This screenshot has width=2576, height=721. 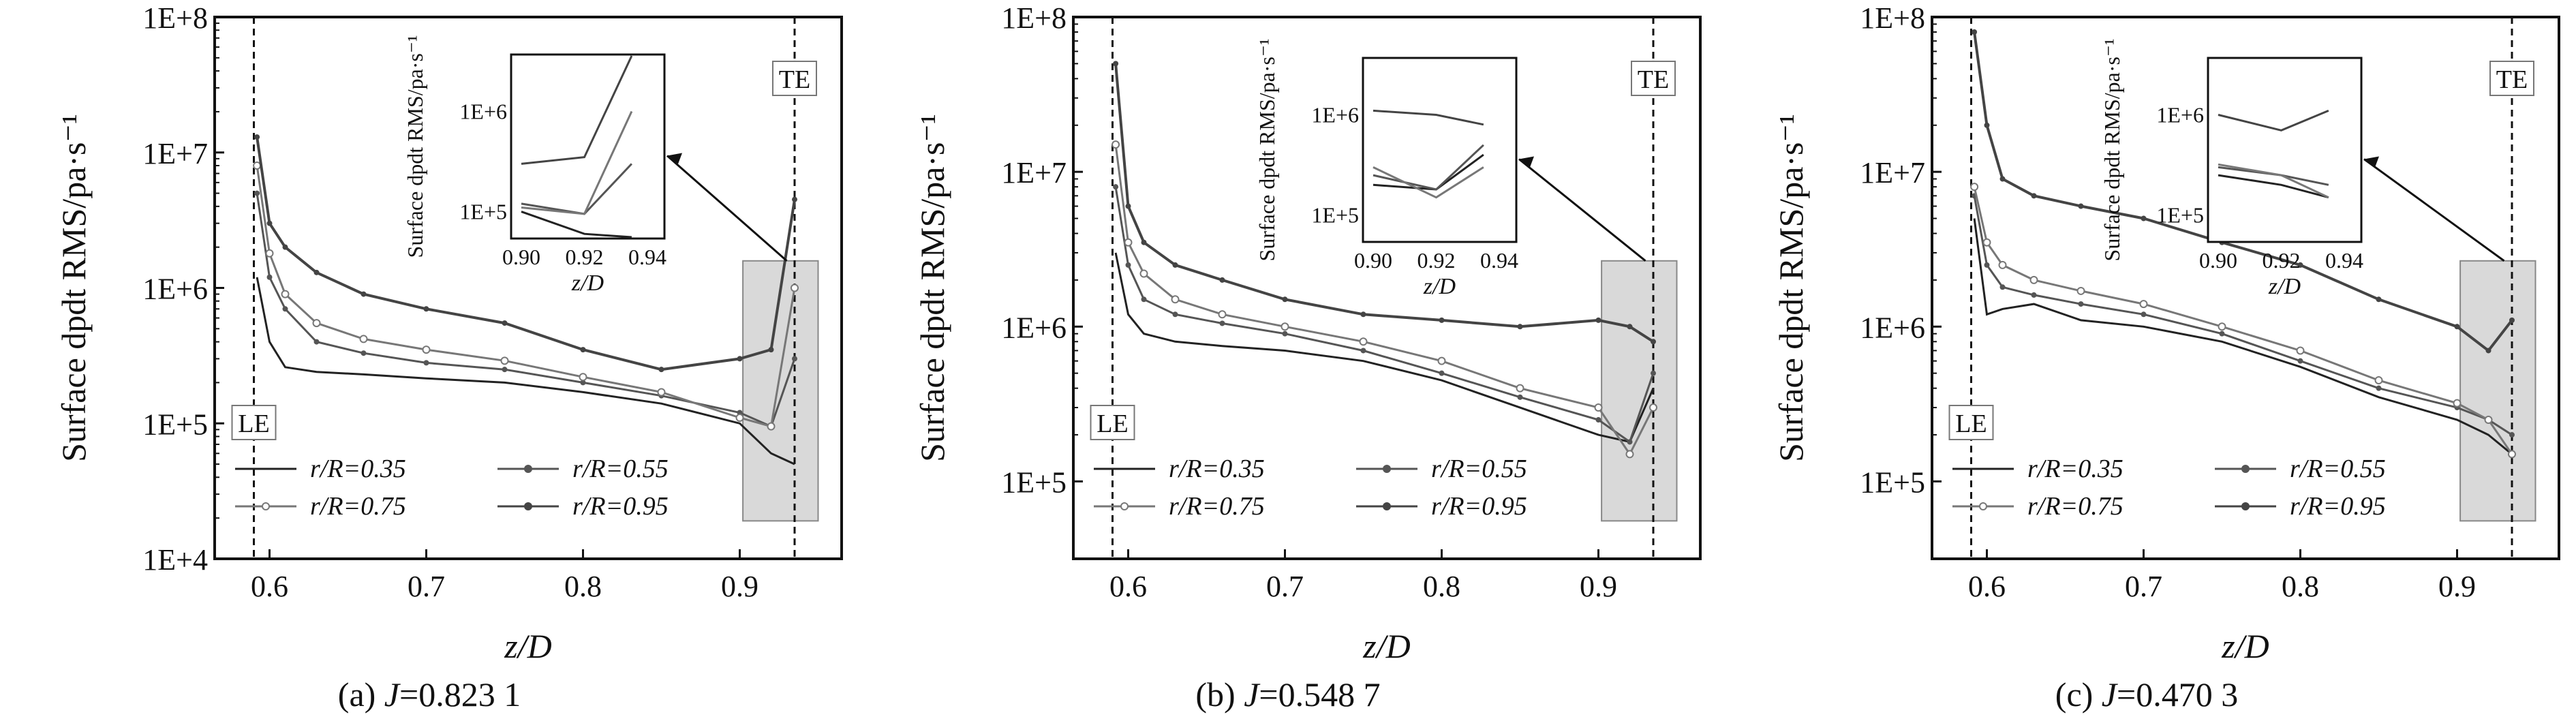 I want to click on inset-y-tick-label: 1E+5, so click(x=1335, y=215).